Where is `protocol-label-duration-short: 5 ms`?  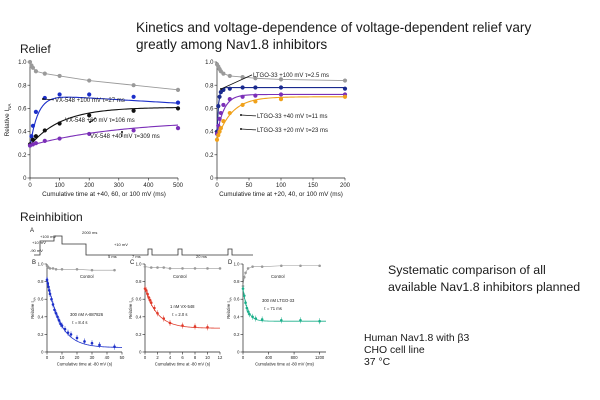 protocol-label-duration-short: 5 ms is located at coordinates (112, 256).